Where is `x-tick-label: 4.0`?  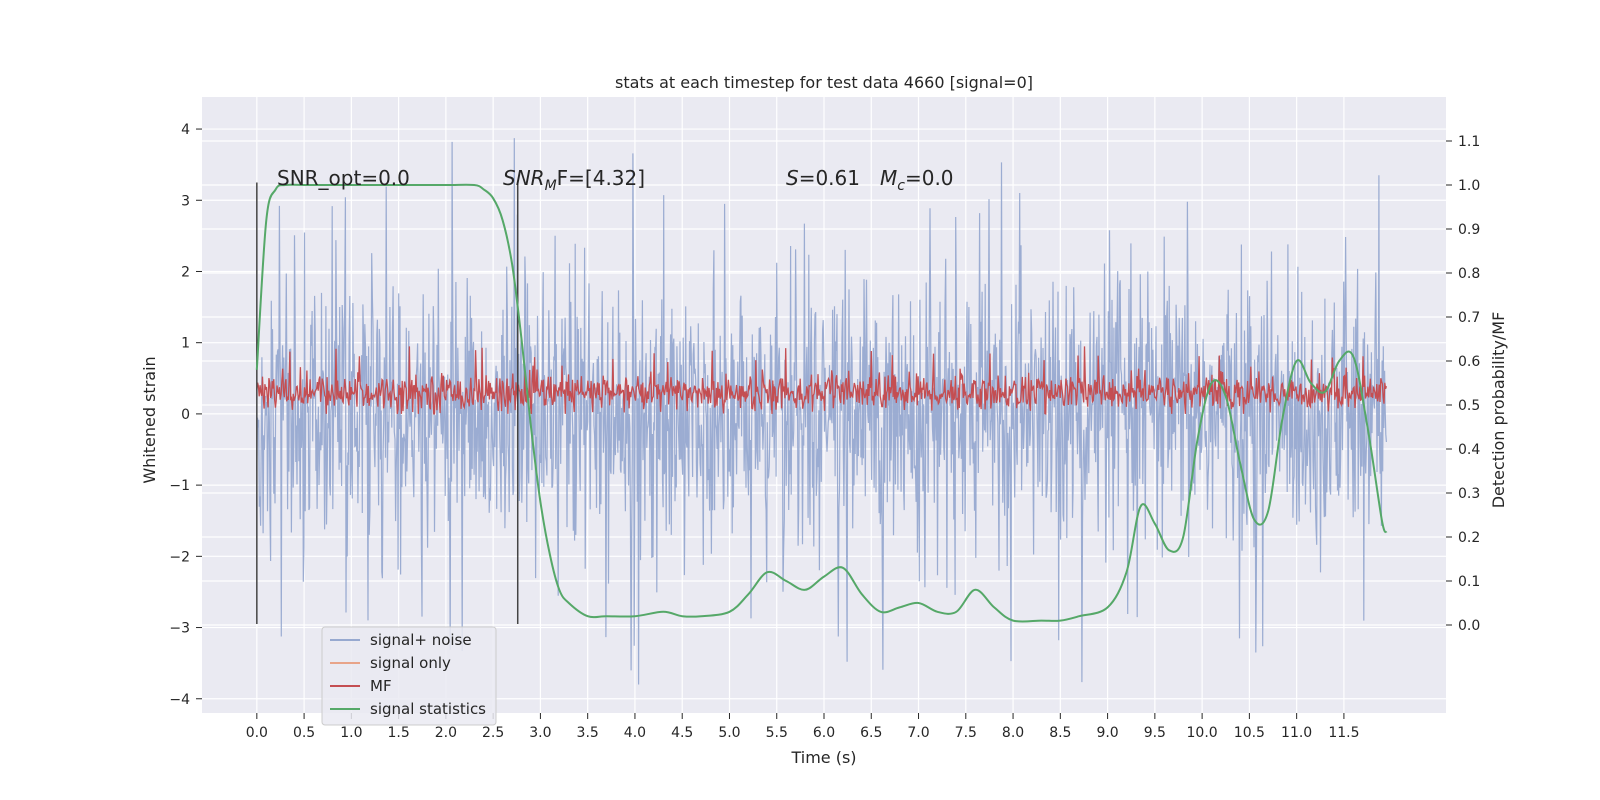 x-tick-label: 4.0 is located at coordinates (635, 733).